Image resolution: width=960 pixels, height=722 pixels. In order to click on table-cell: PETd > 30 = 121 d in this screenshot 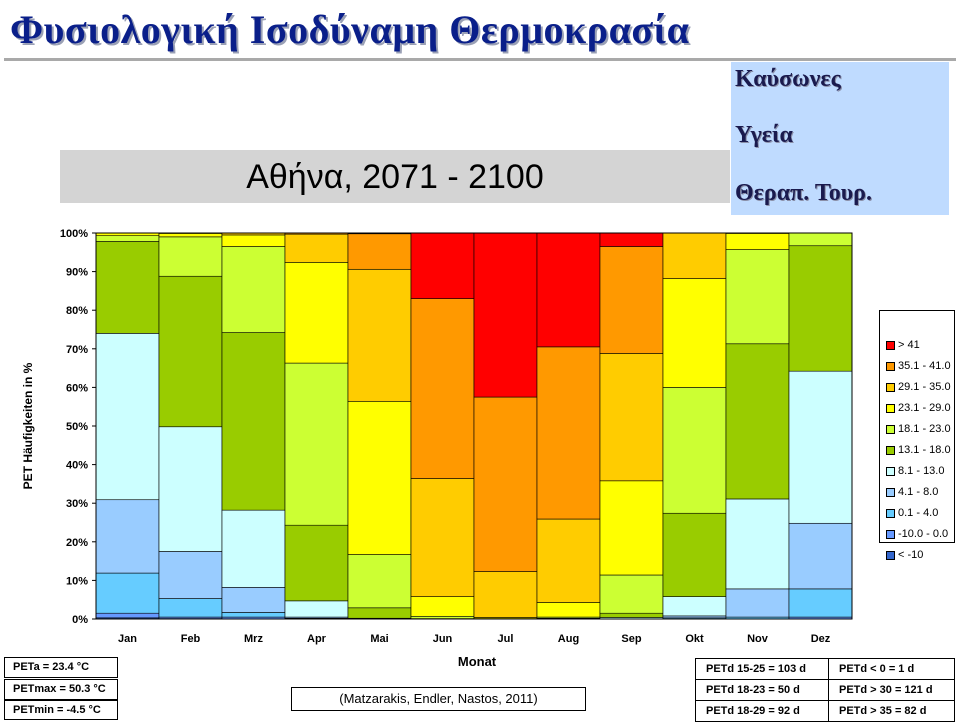, I will do `click(892, 690)`.